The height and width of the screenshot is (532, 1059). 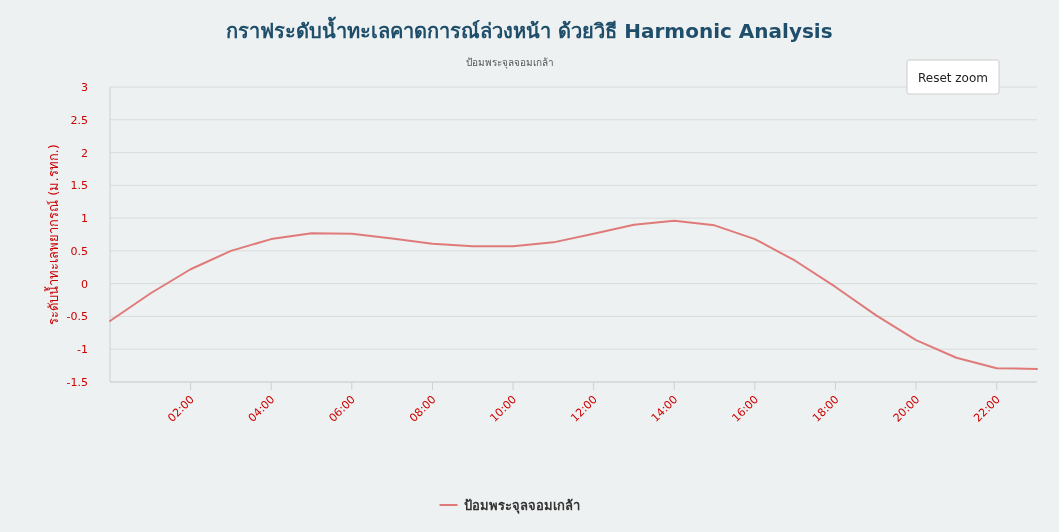 I want to click on chart-title: กราฟระดับน้ำทะเลคาดการณ์ล่วงหน้า ด้วยวิธี Harmonic Analysis, so click(x=529, y=29).